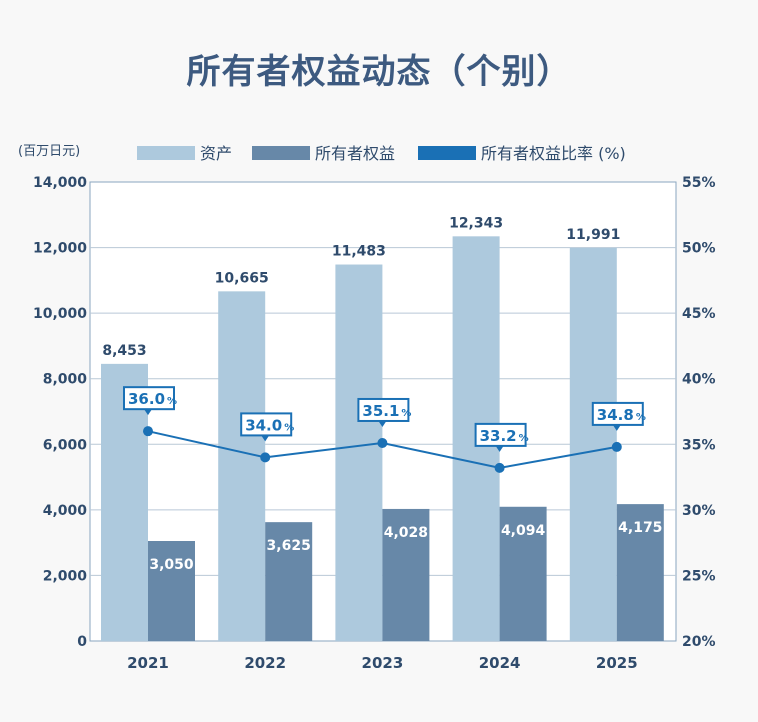 The width and height of the screenshot is (758, 722). What do you see at coordinates (699, 314) in the screenshot?
I see `y2-tick-label: 45%` at bounding box center [699, 314].